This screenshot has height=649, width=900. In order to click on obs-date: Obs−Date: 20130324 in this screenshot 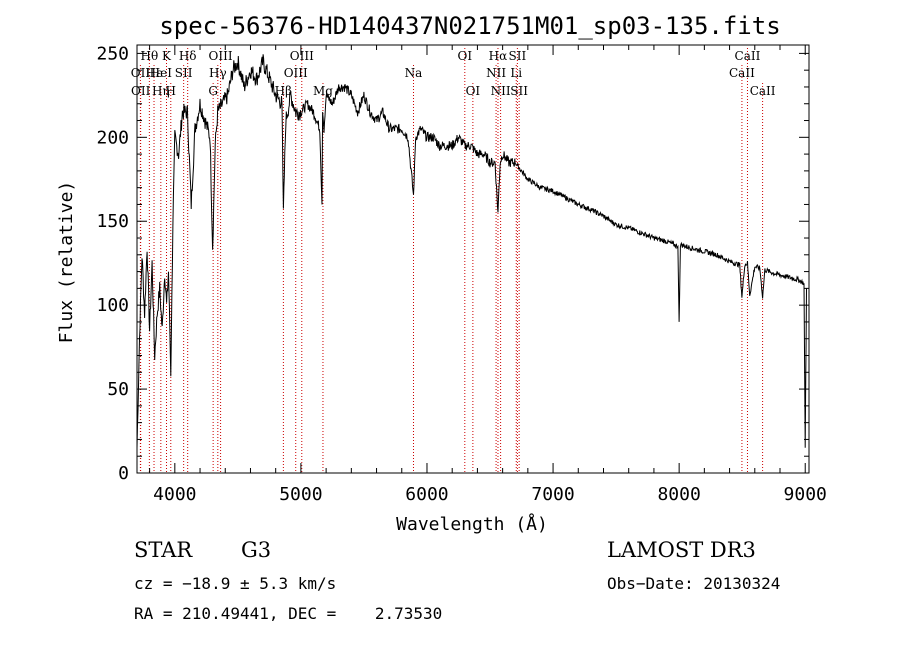, I will do `click(694, 583)`.